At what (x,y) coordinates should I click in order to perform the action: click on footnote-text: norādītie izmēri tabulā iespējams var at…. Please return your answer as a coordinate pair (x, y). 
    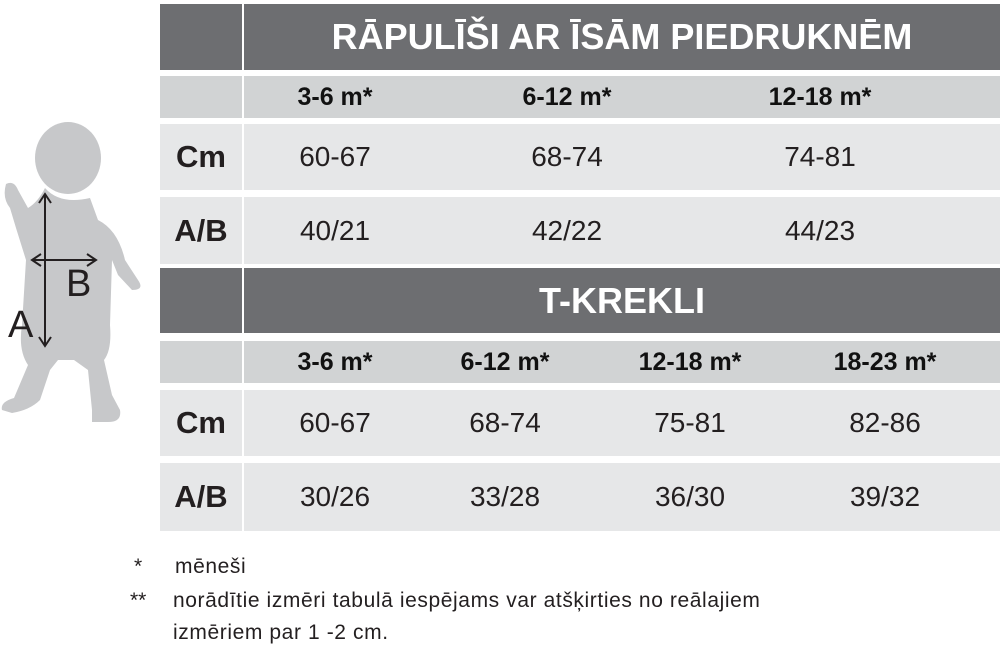
    Looking at the image, I should click on (467, 600).